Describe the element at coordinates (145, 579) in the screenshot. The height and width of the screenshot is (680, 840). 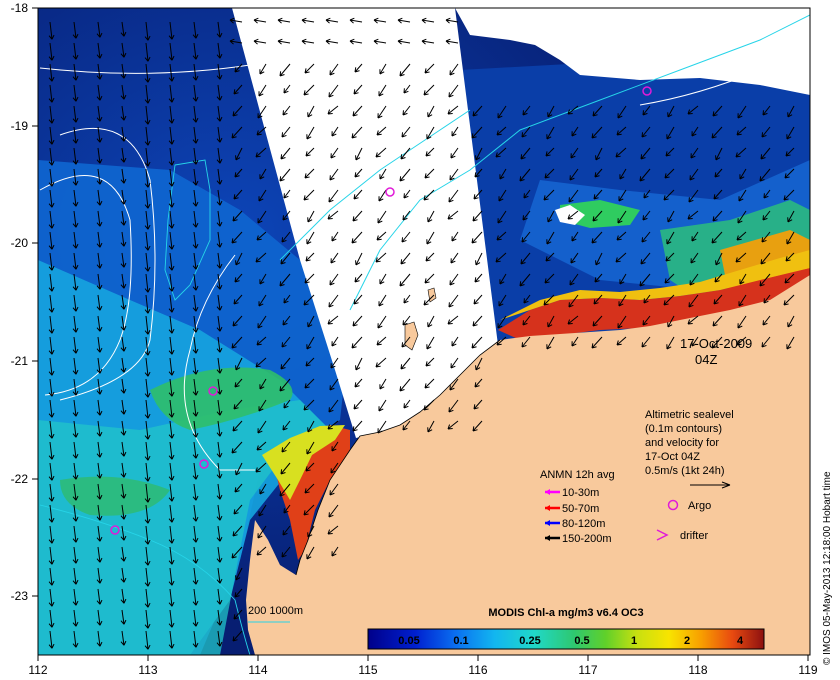
I see `bathy-shelf` at that location.